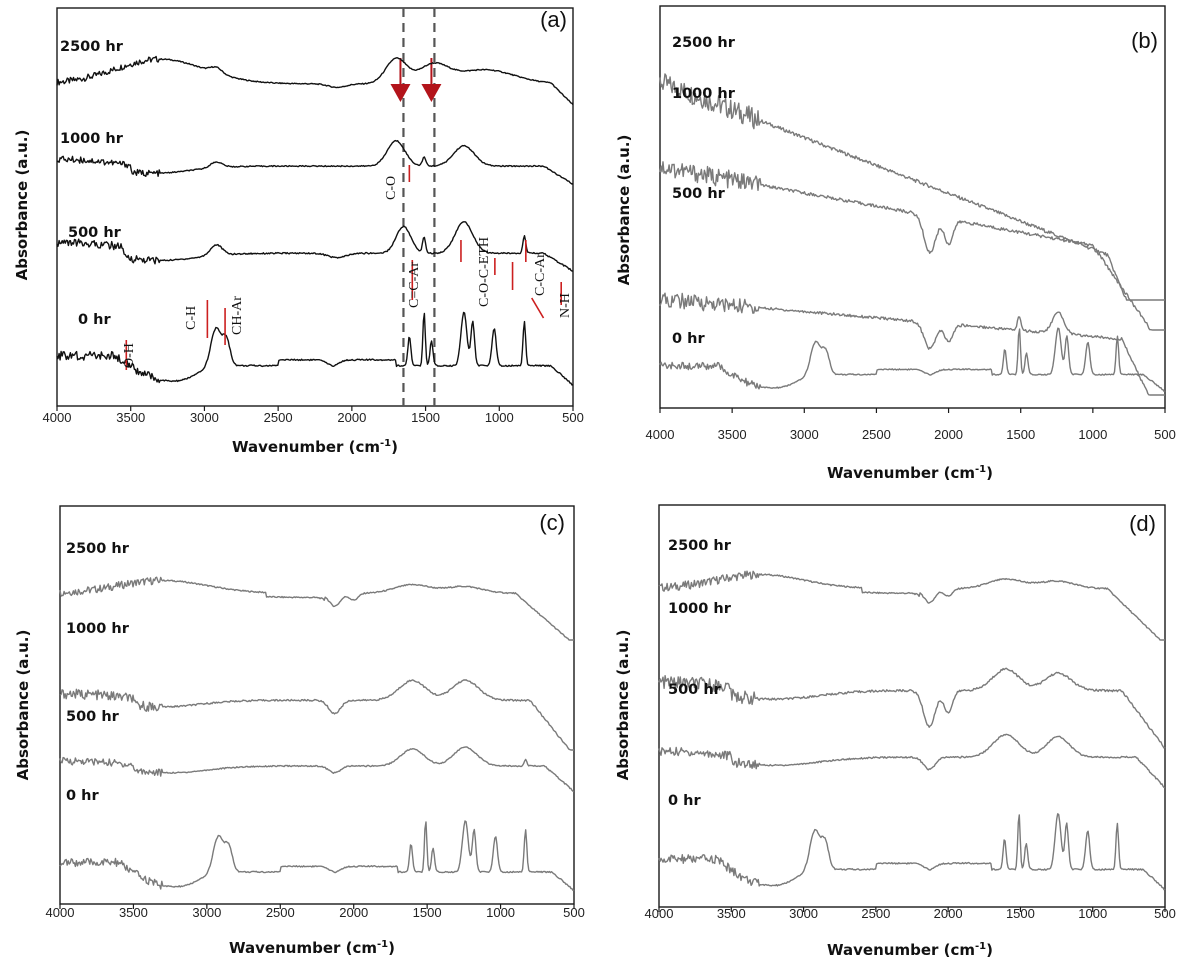 The width and height of the screenshot is (1182, 963). I want to click on series-curves-d, so click(912, 730).